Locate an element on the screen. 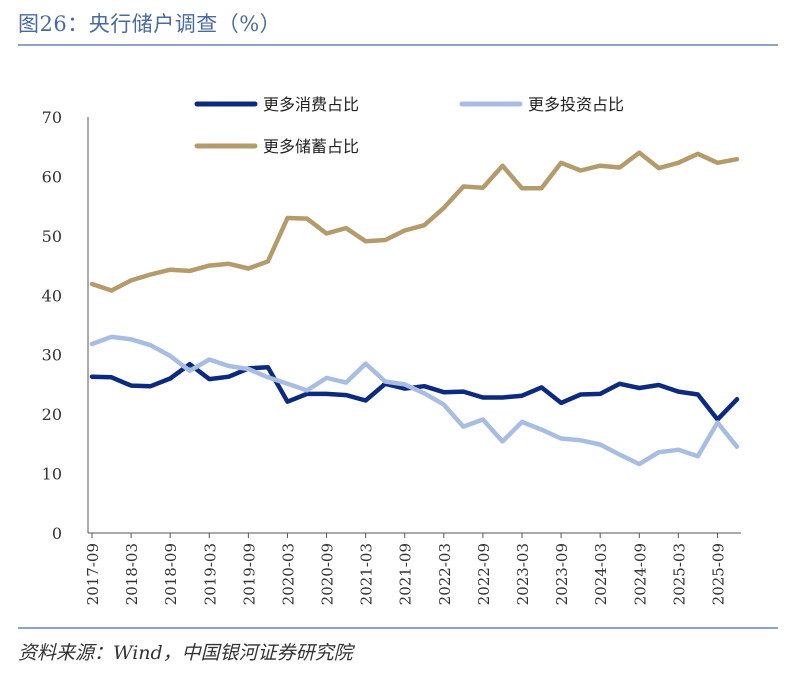 This screenshot has height=675, width=793. y-tick-label: 10 is located at coordinates (52, 474).